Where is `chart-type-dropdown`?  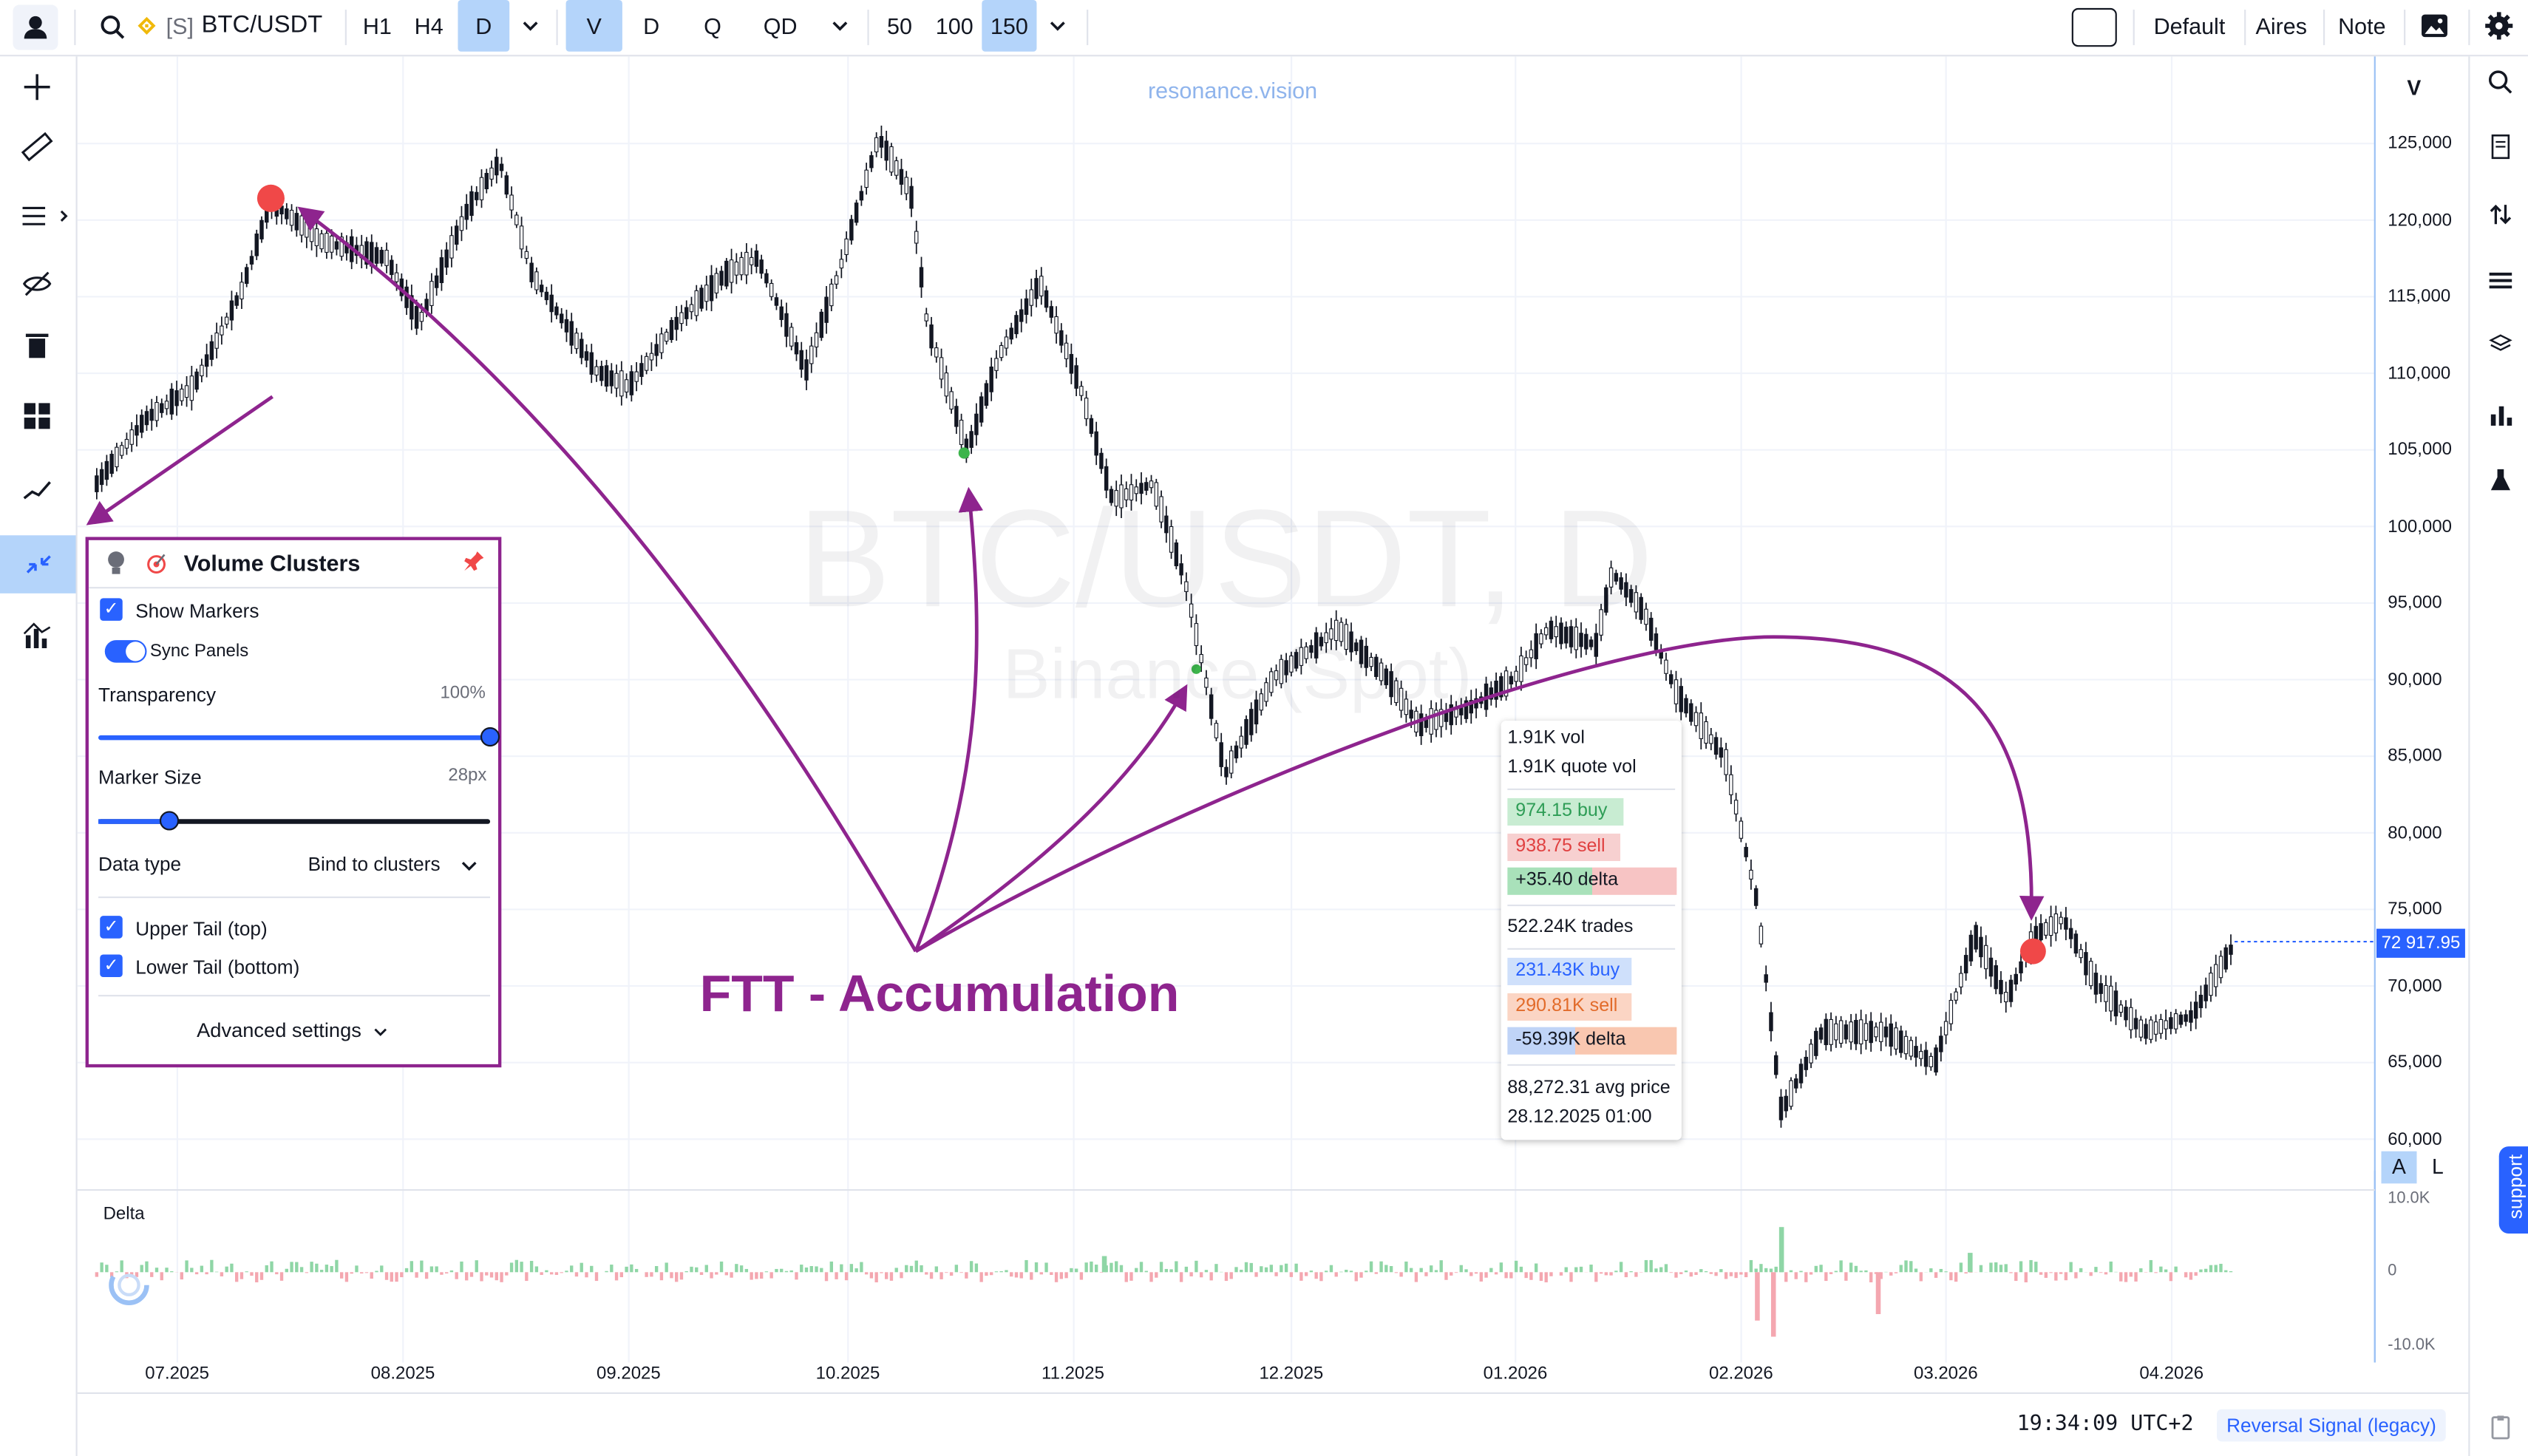 chart-type-dropdown is located at coordinates (840, 26).